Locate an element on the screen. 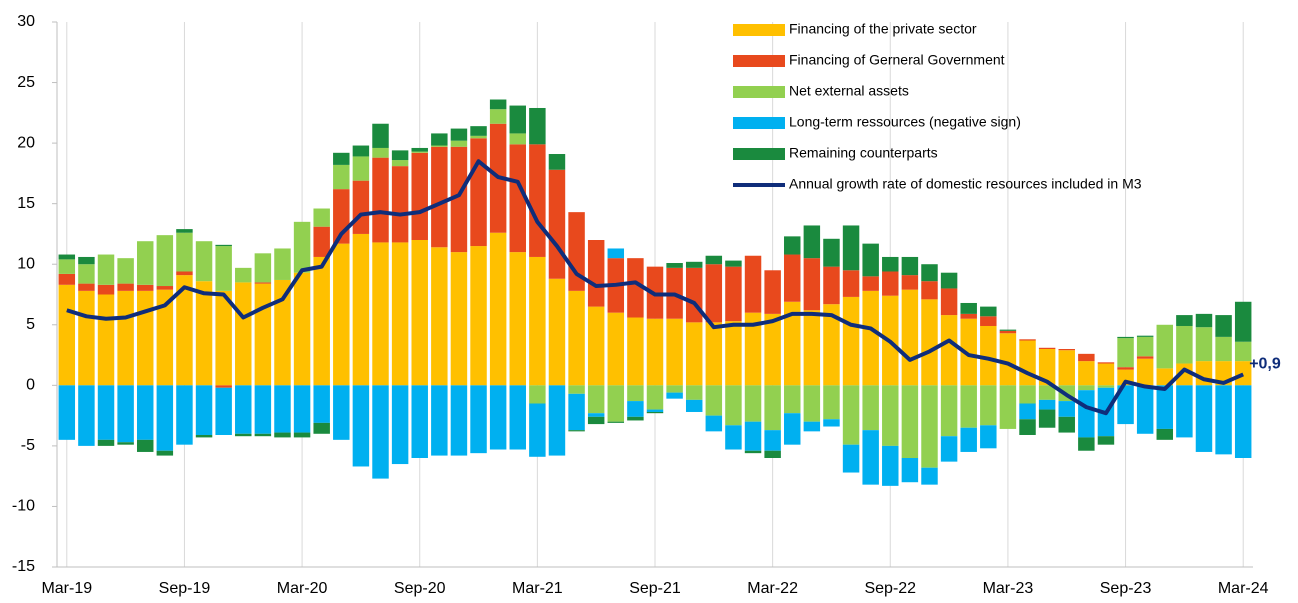 This screenshot has height=603, width=1298. x-tick-label: Mar-19 is located at coordinates (66, 588).